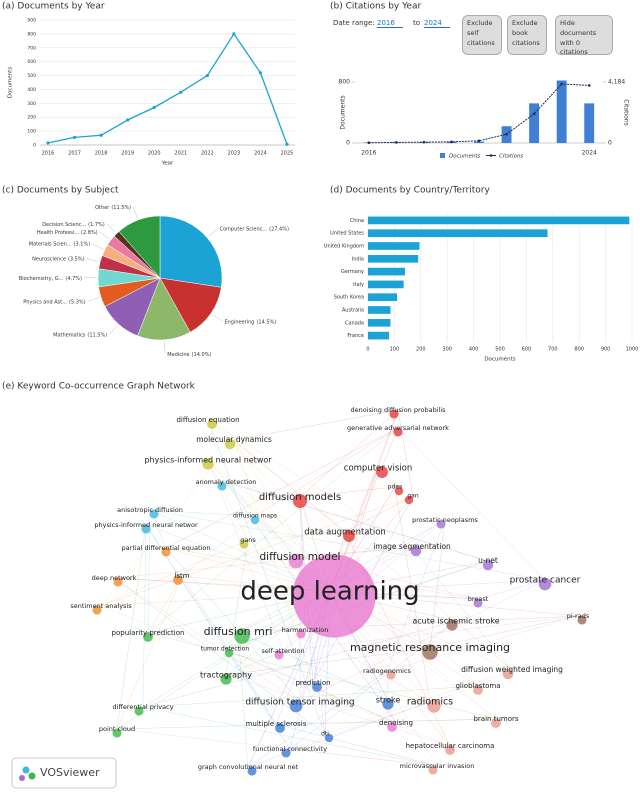 The width and height of the screenshot is (640, 792). What do you see at coordinates (104, 235) in the screenshot?
I see `leader-line` at bounding box center [104, 235].